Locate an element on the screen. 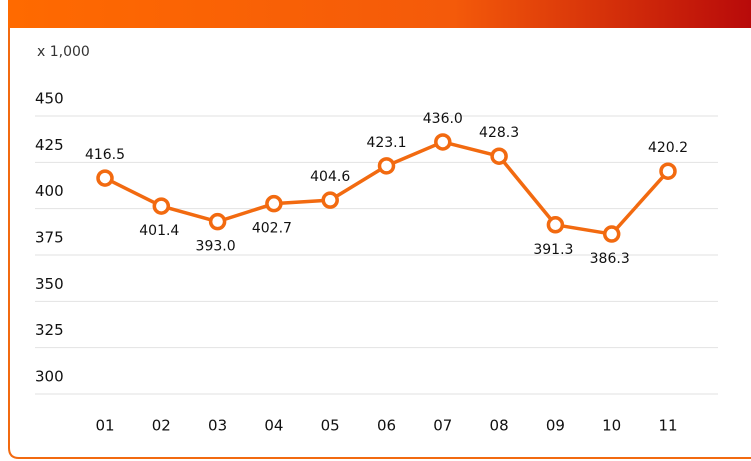  y-tick-label: 400 is located at coordinates (49, 191).